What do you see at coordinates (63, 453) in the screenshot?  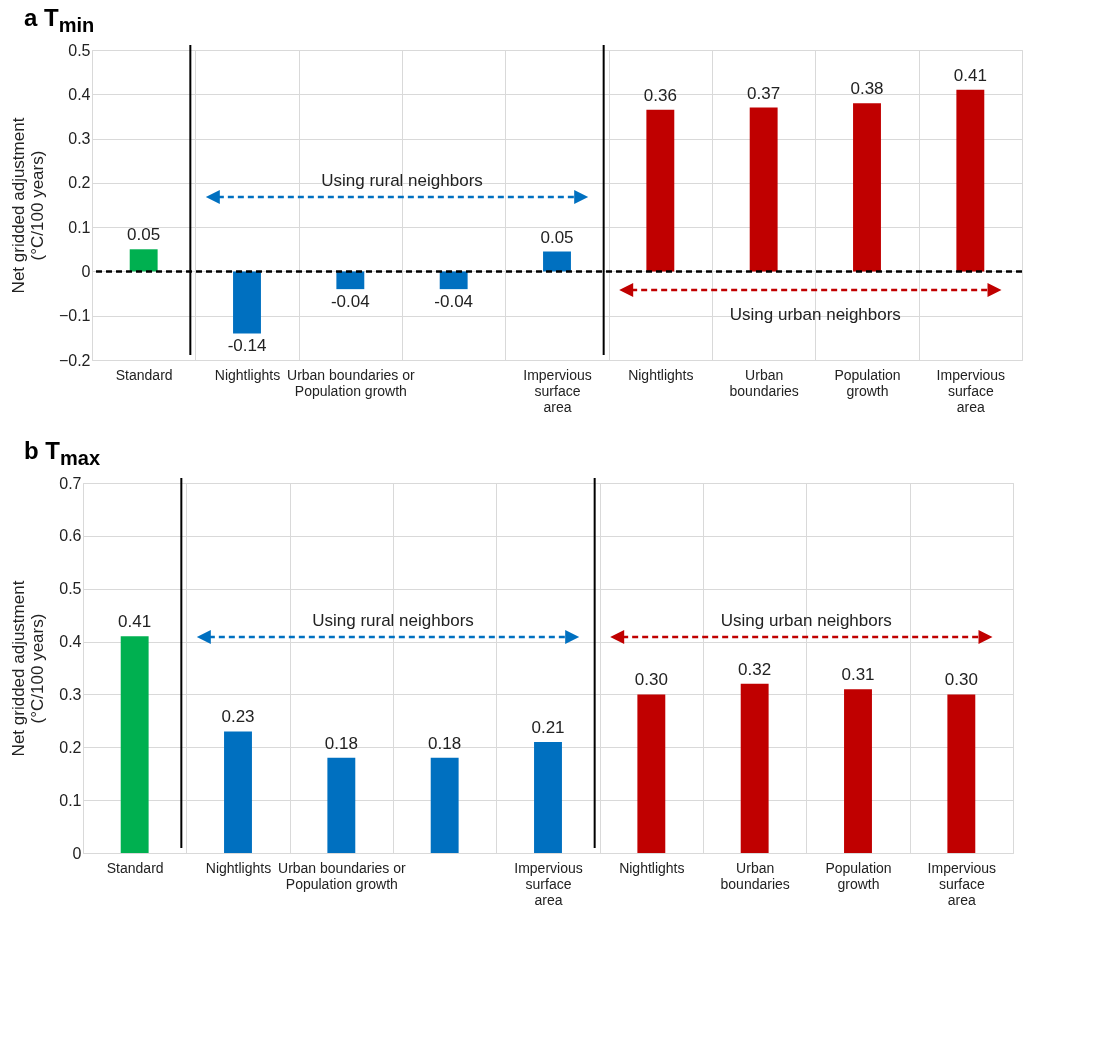 I see `chart-title: b T$_{max}$` at bounding box center [63, 453].